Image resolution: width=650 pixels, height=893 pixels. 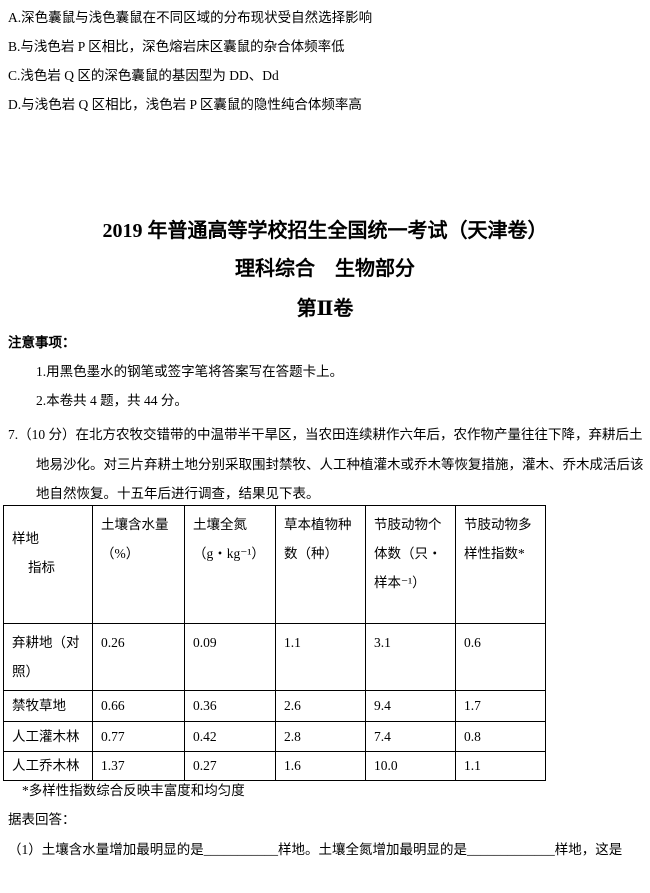 I want to click on table-cell: 0.09, so click(x=230, y=657).